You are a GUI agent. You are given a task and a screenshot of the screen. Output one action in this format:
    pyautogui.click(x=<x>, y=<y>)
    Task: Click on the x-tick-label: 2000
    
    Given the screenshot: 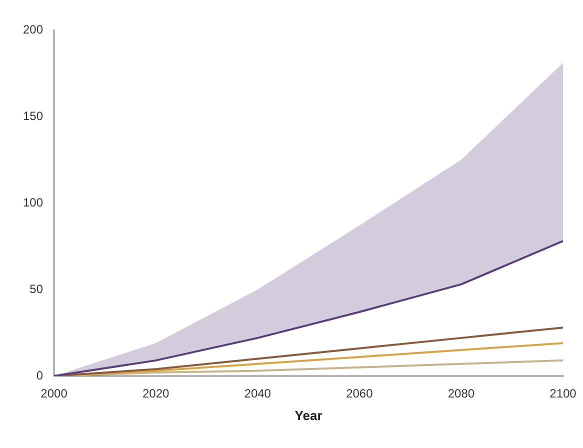 What is the action you would take?
    pyautogui.click(x=54, y=393)
    